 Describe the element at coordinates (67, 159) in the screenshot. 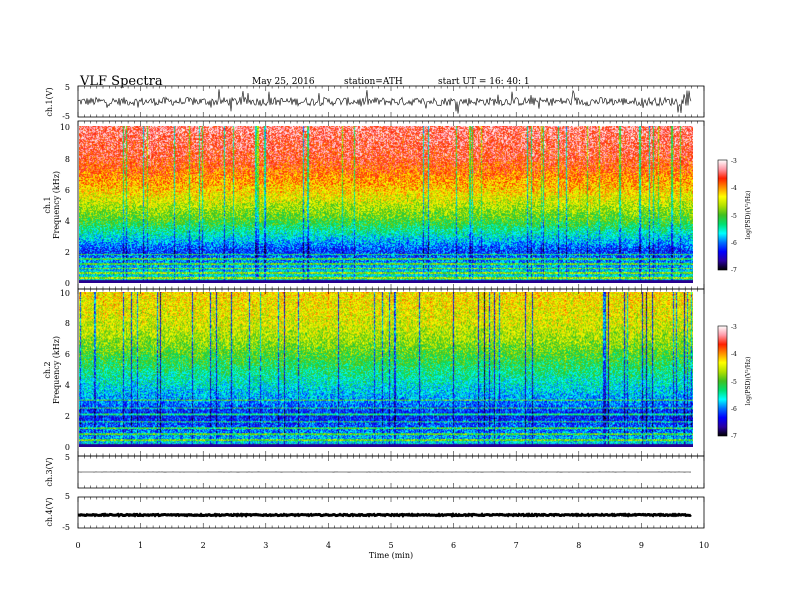

I see `ch1-spec-ytick-8: 8` at that location.